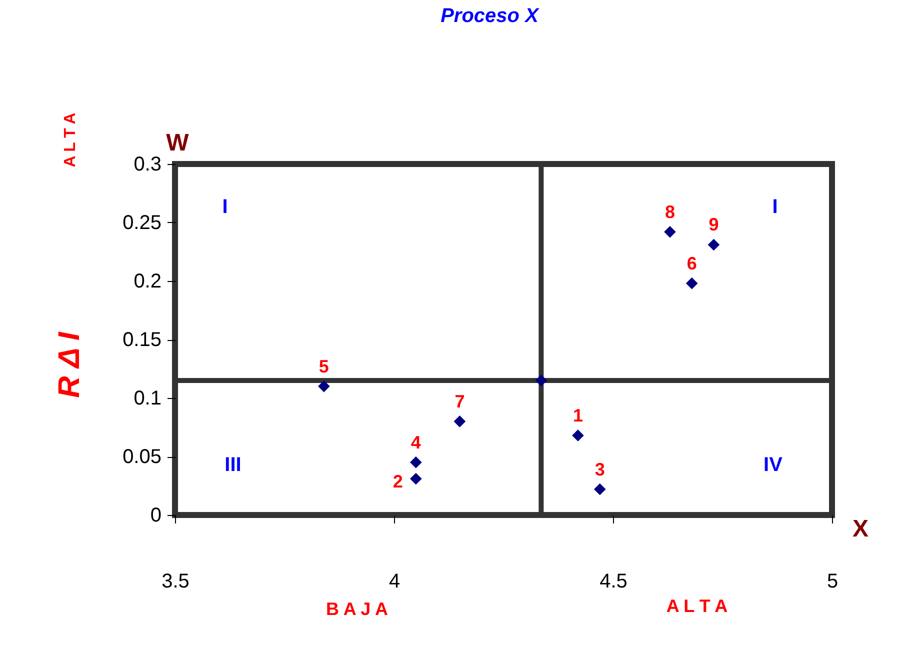  Describe the element at coordinates (148, 281) in the screenshot. I see `y-tick-label: 0.2` at that location.